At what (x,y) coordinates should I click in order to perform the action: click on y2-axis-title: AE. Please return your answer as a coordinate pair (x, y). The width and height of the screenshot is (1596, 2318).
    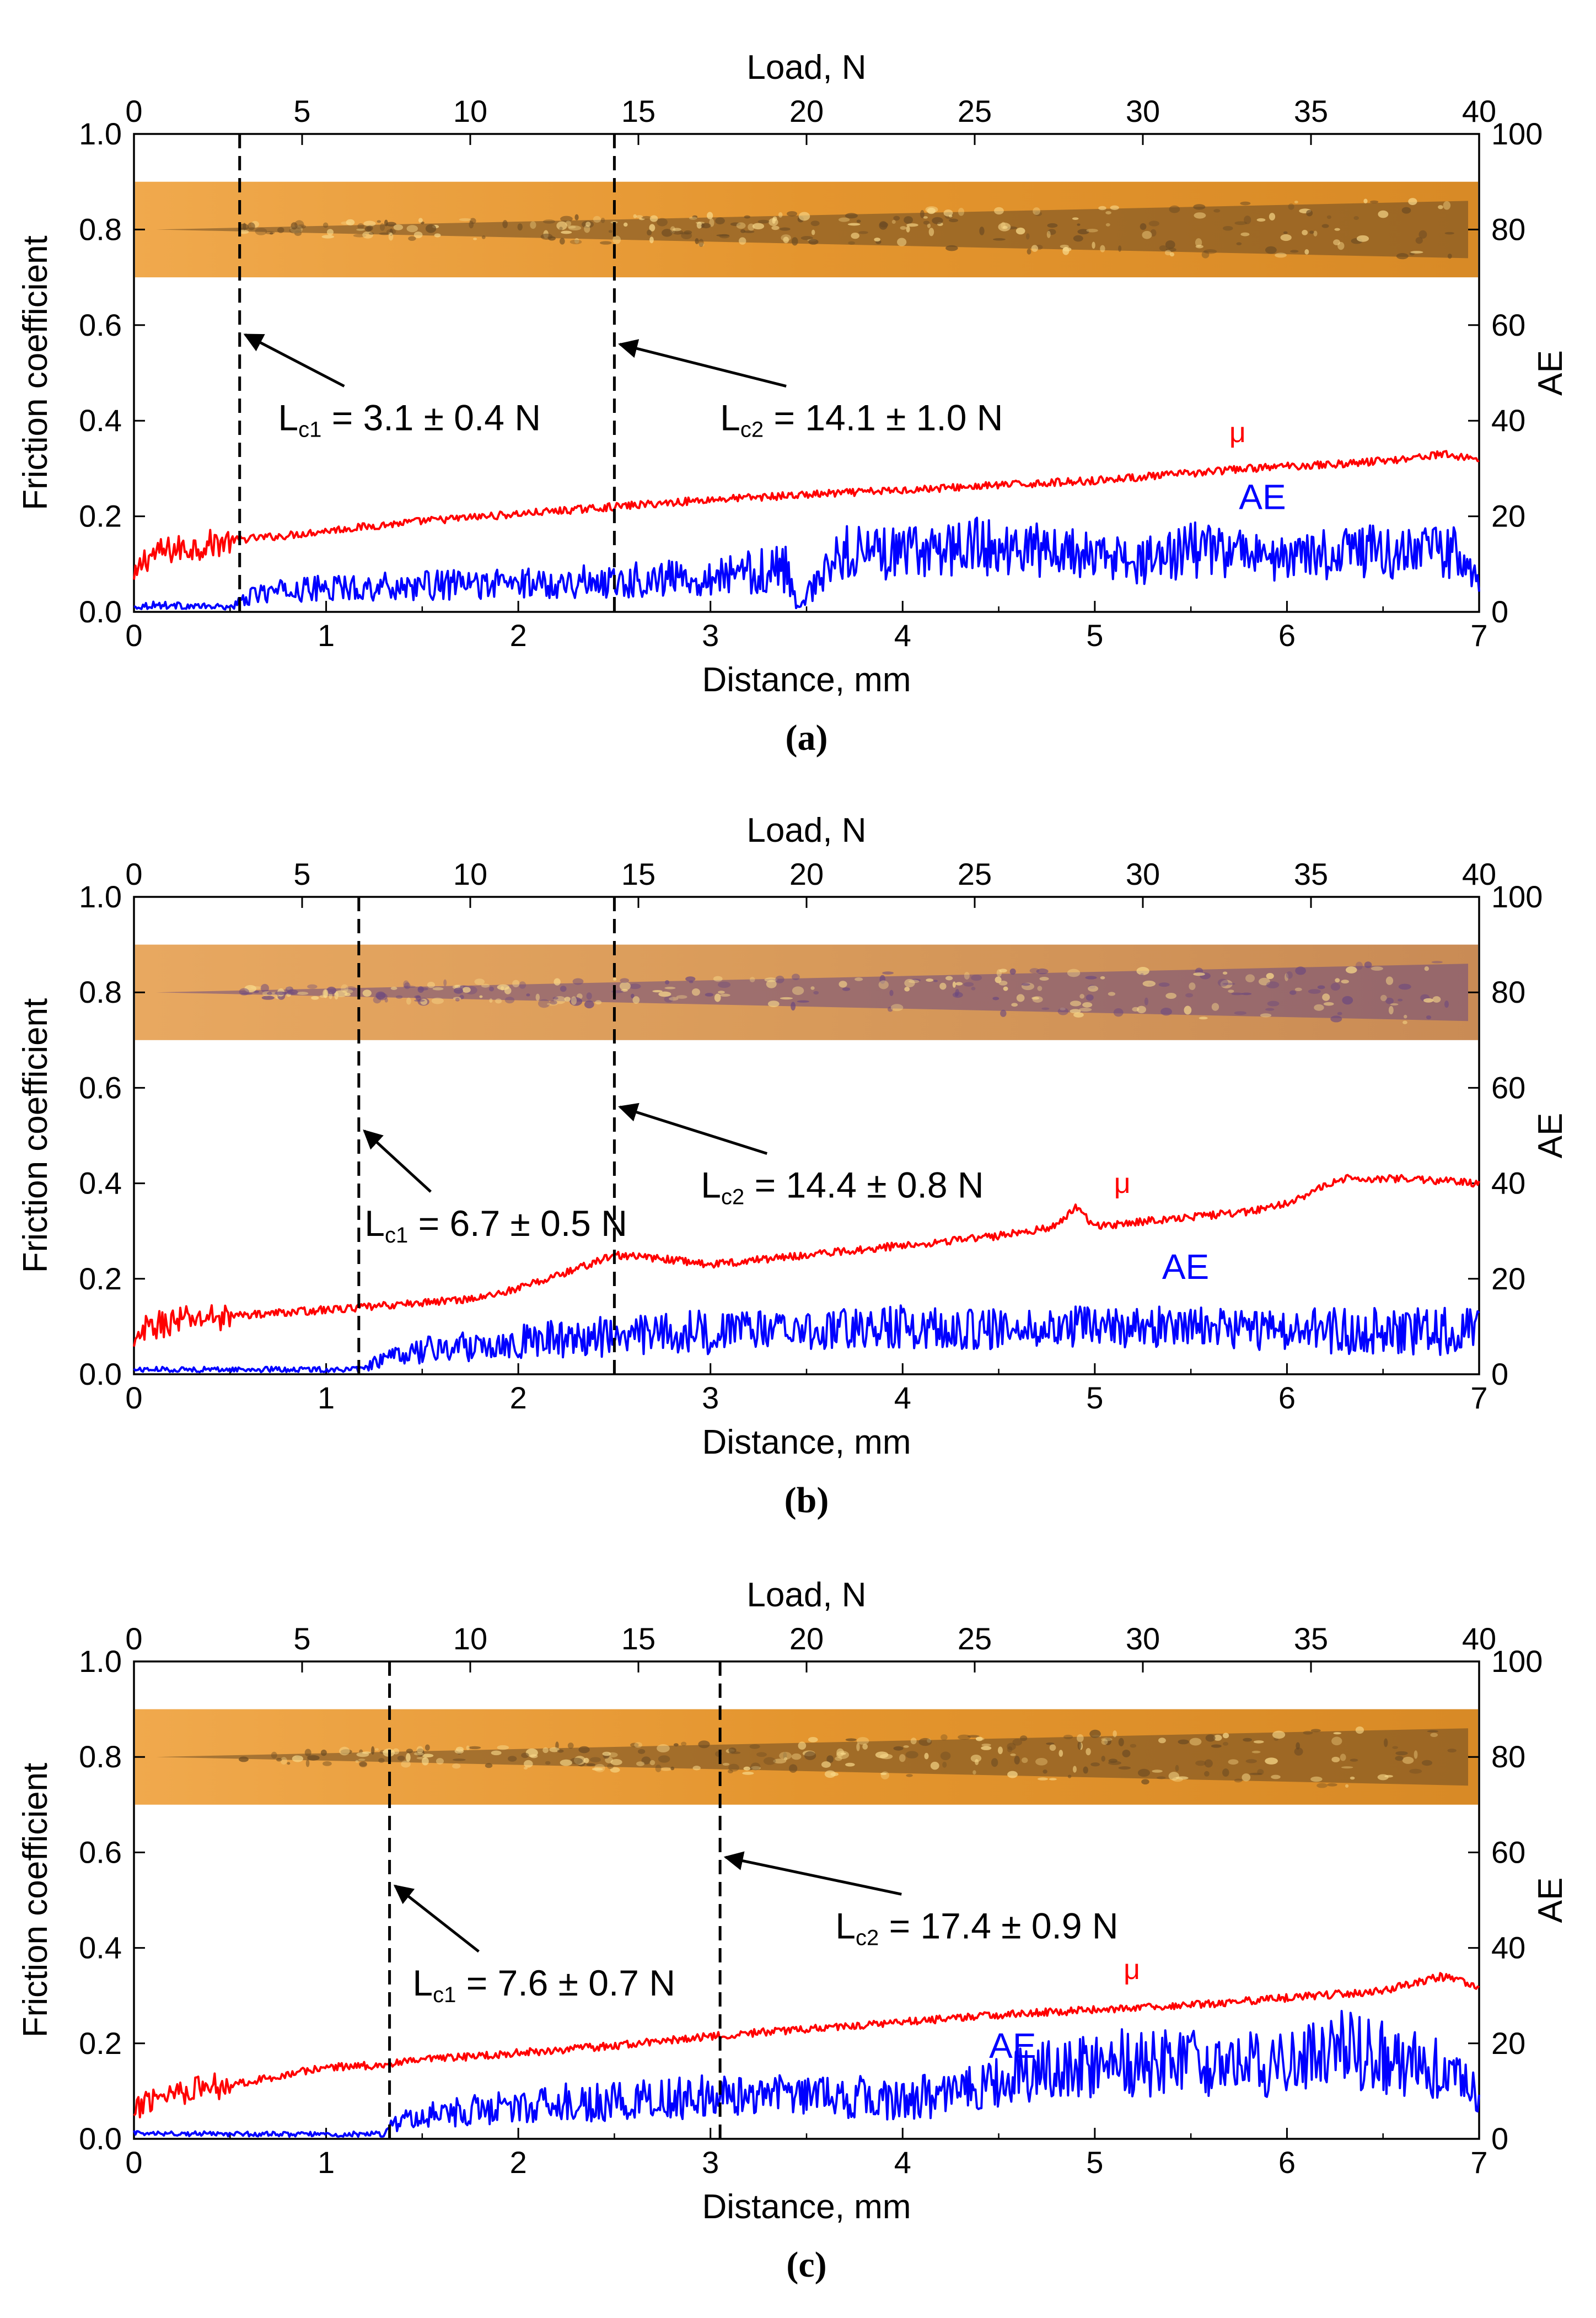
    Looking at the image, I should click on (1551, 373).